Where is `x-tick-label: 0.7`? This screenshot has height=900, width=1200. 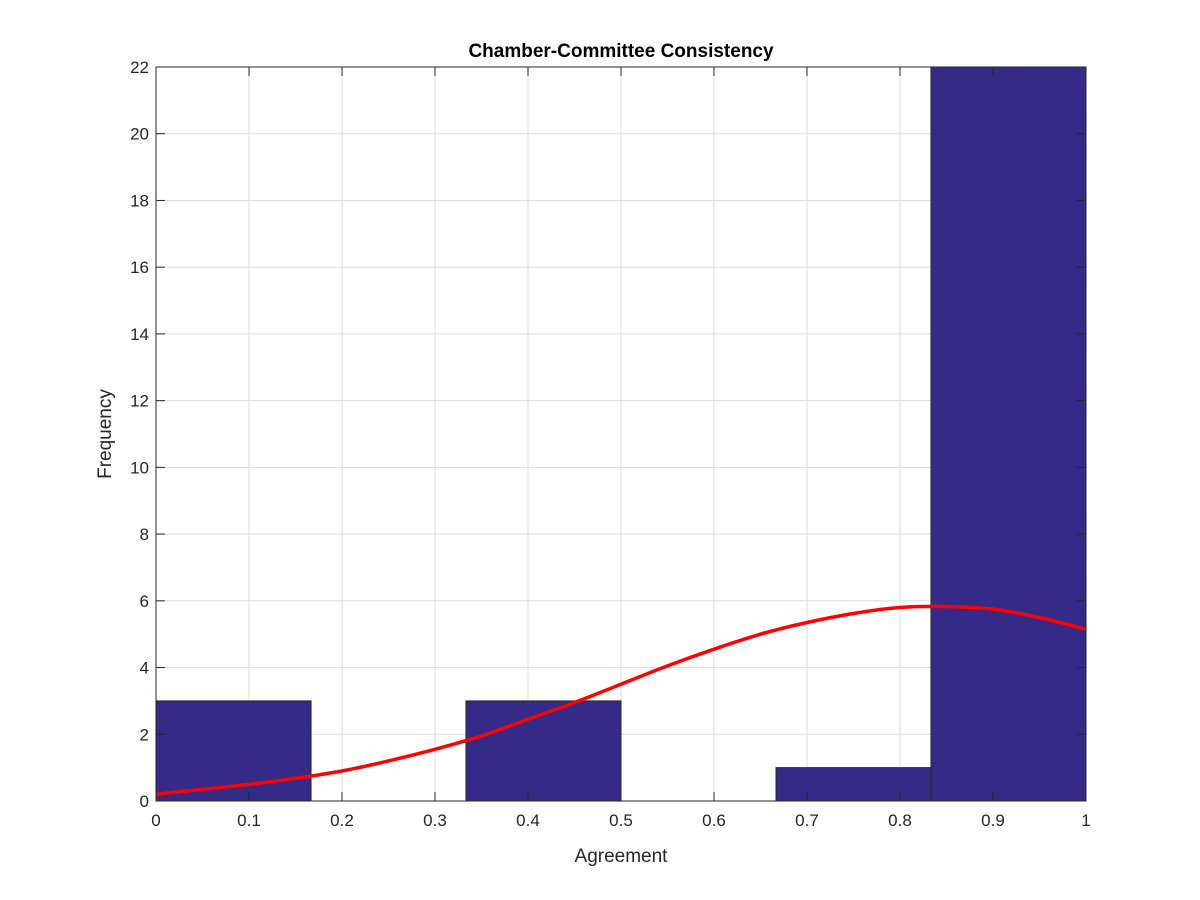
x-tick-label: 0.7 is located at coordinates (807, 820).